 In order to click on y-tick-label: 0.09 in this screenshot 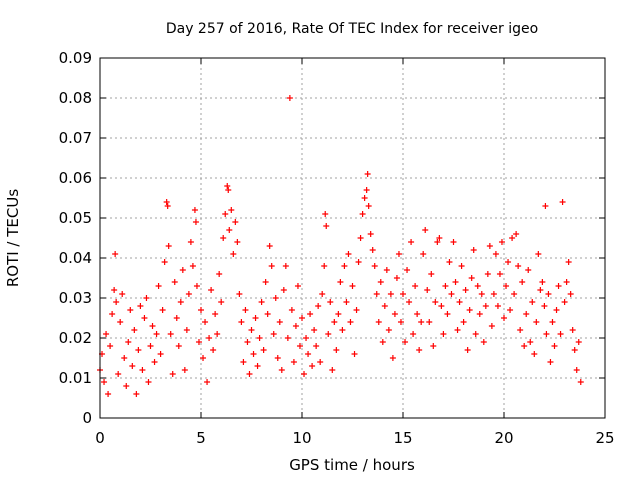, I will do `click(75, 58)`.